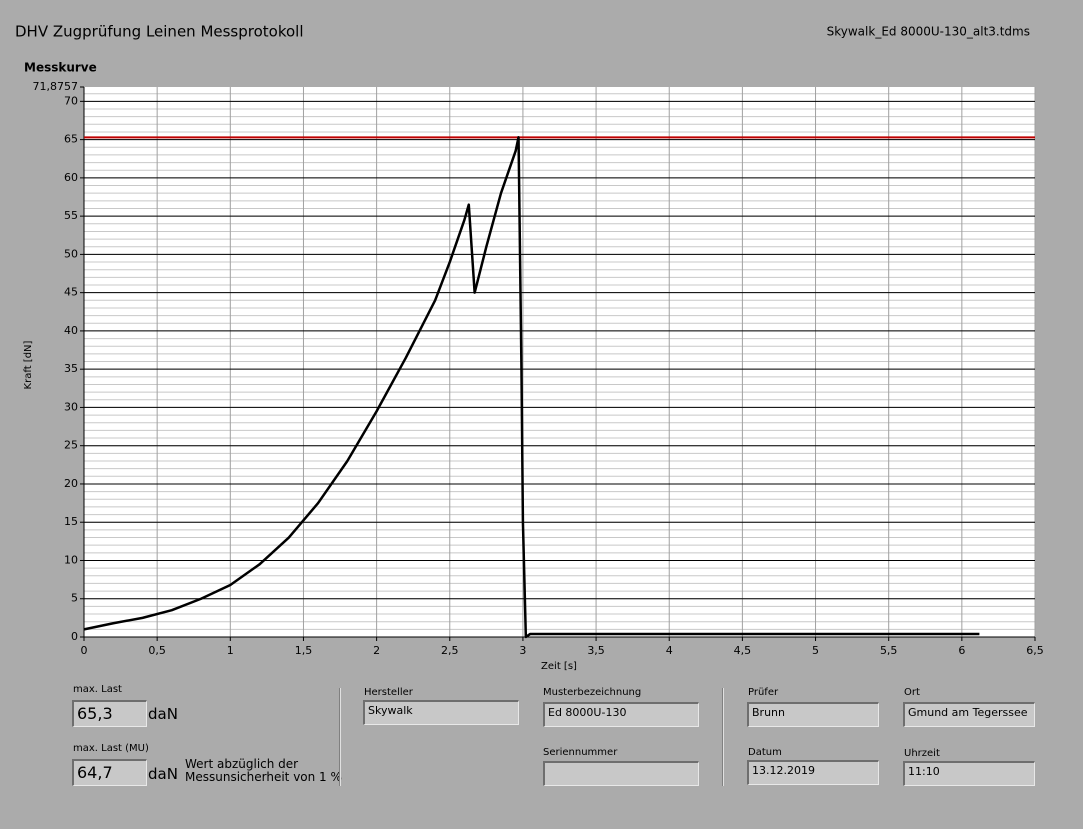 The width and height of the screenshot is (1083, 829). Describe the element at coordinates (71, 521) in the screenshot. I see `y-tick-label: 15` at that location.